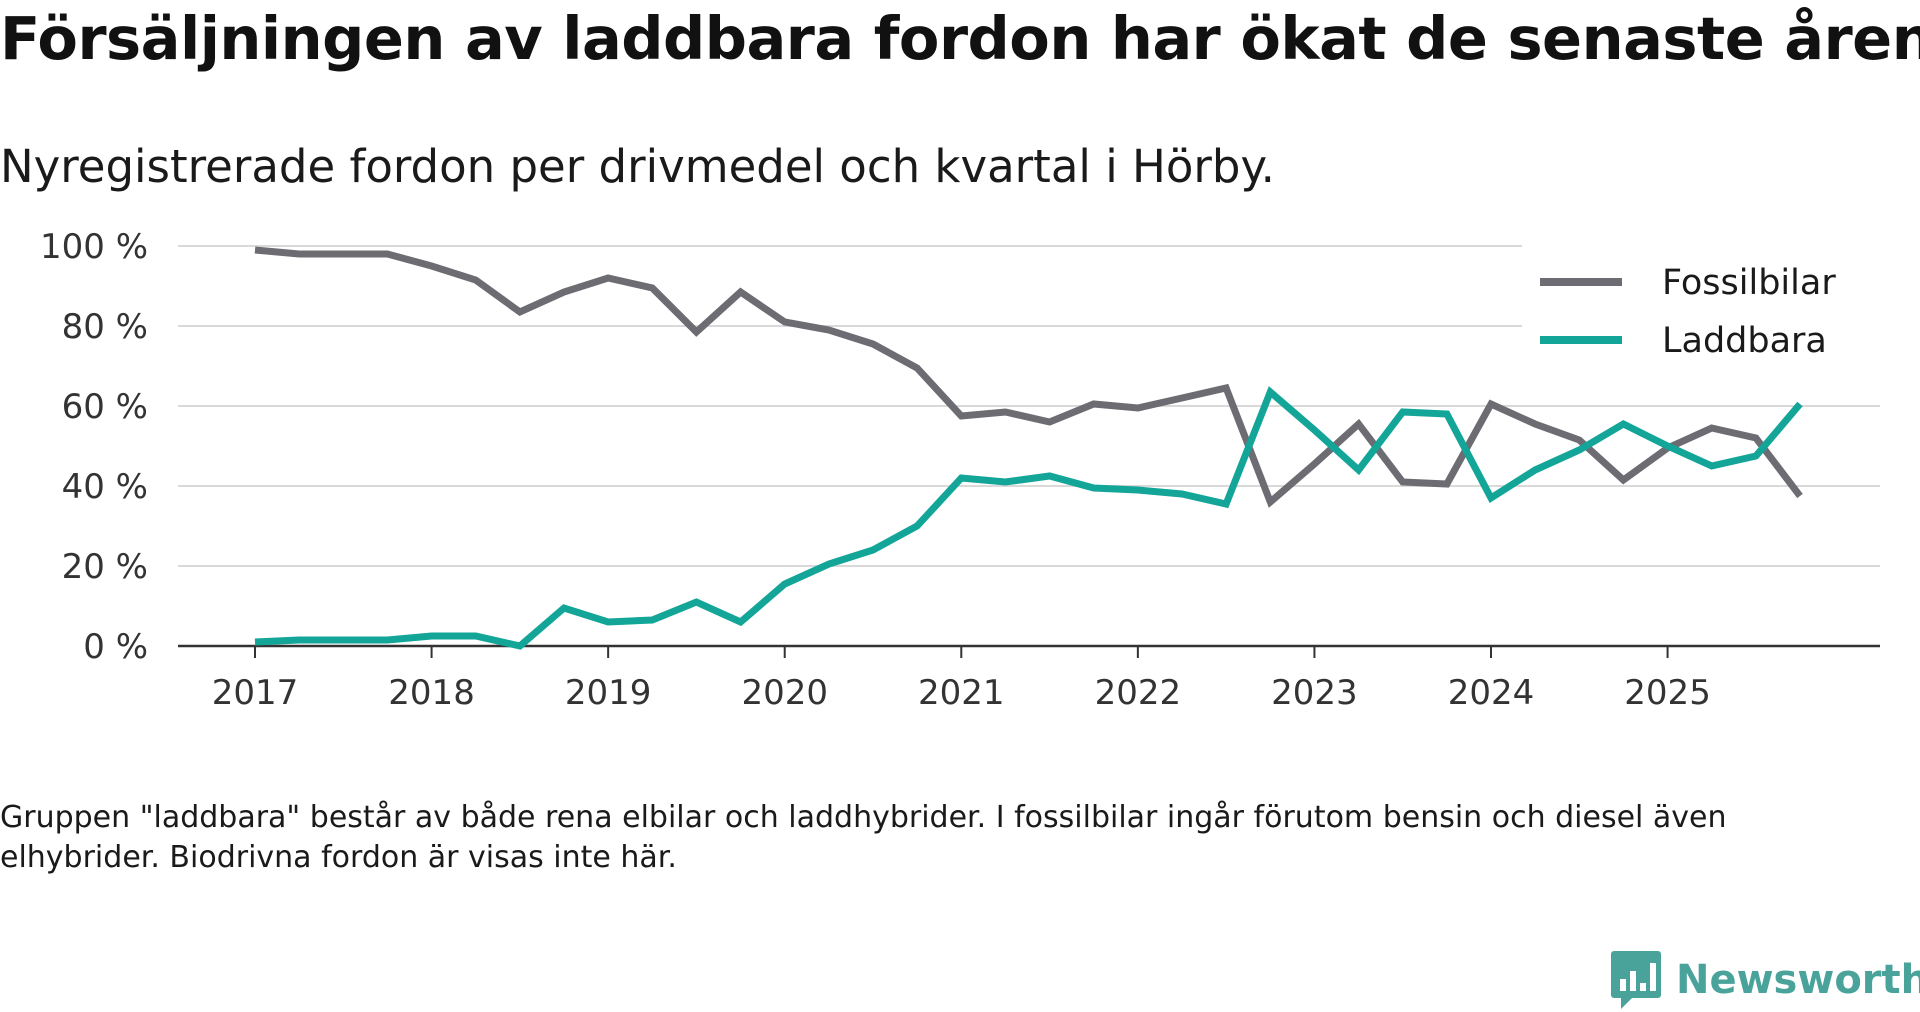  What do you see at coordinates (431, 693) in the screenshot?
I see `x-tick-label: 2018` at bounding box center [431, 693].